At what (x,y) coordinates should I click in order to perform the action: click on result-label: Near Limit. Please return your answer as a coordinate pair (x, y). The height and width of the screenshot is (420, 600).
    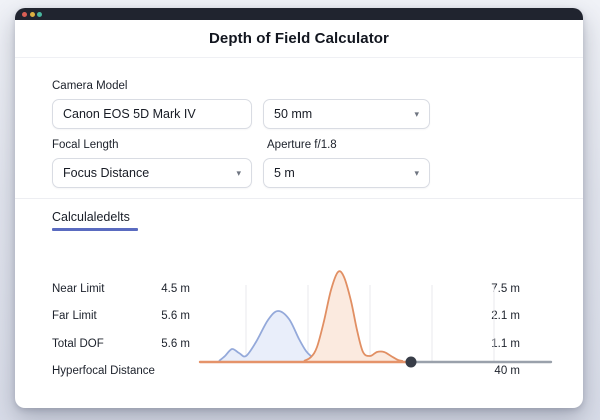
    Looking at the image, I should click on (78, 289).